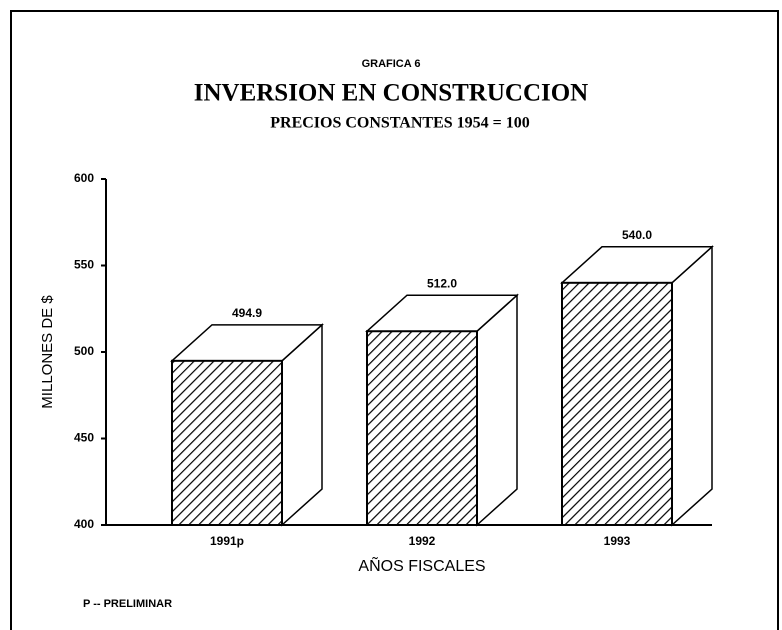  Describe the element at coordinates (400, 123) in the screenshot. I see `chart-subtitle: PRECIOS CONSTANTES 1954 = 100` at that location.